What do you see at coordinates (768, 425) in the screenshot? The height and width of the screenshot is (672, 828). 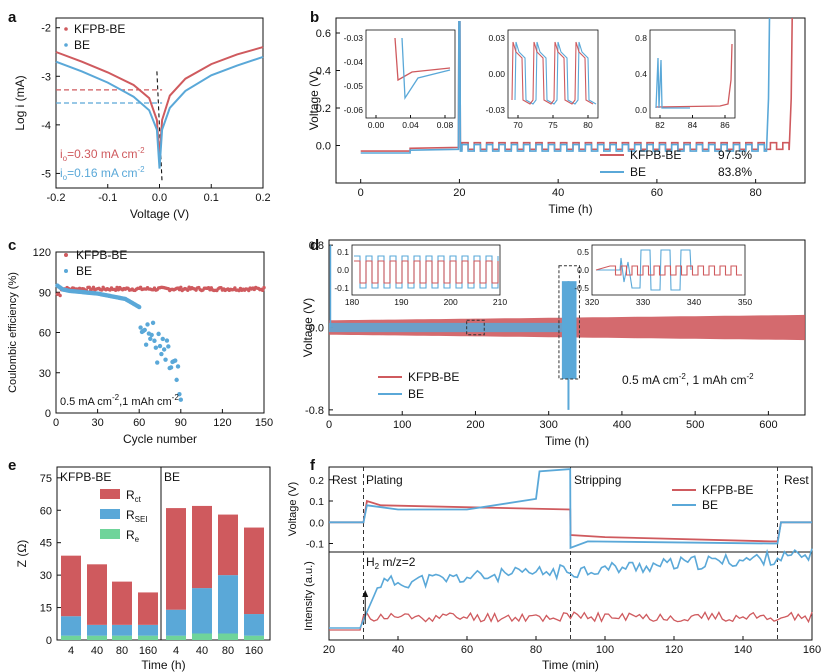 I see `x-tick-label: 600` at bounding box center [768, 425].